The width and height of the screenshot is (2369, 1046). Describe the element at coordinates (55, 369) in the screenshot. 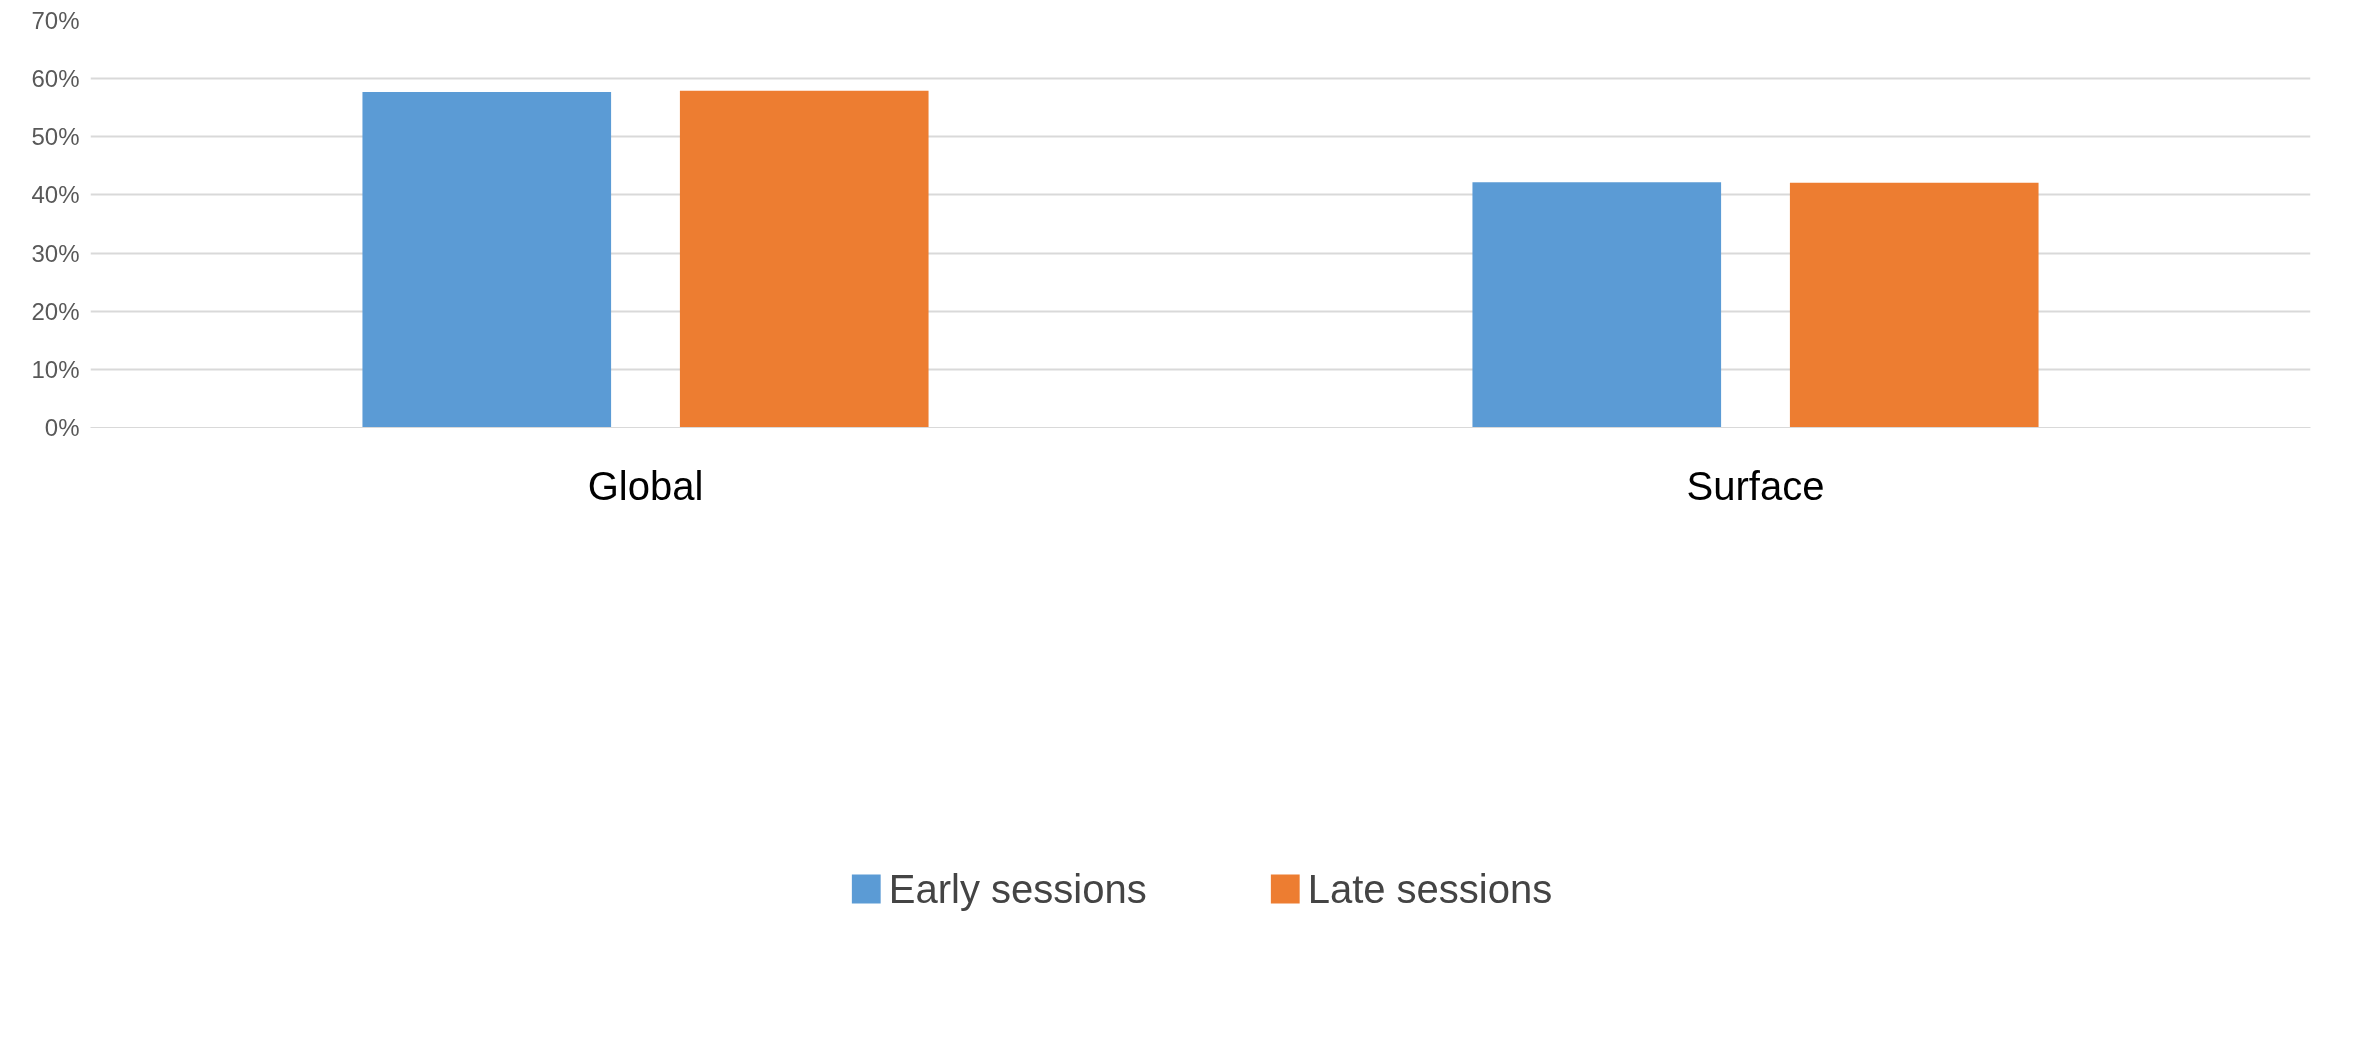

I see `y-tick-label: 10%` at that location.